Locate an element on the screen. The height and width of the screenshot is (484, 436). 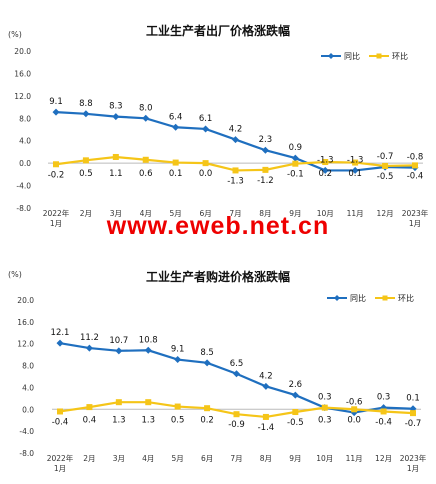
data-label: 11.2 is located at coordinates (89, 338).